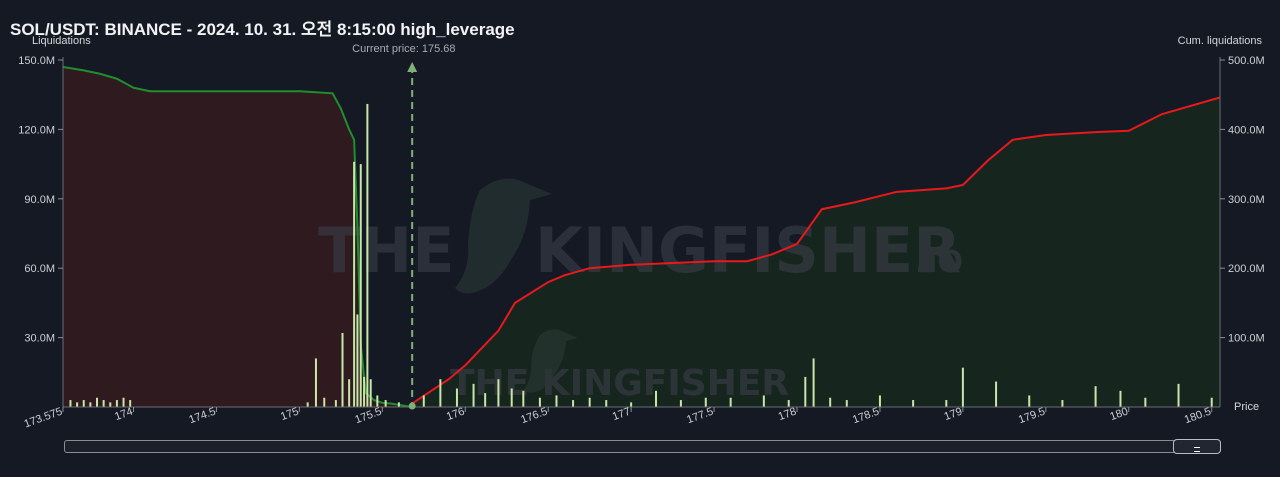  What do you see at coordinates (621, 415) in the screenshot?
I see `x-tick-label: 177` at bounding box center [621, 415].